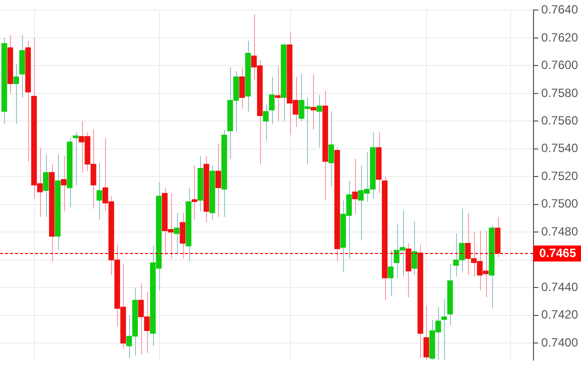 The height and width of the screenshot is (370, 581). I want to click on y-tick-label: 0.7560, so click(559, 120).